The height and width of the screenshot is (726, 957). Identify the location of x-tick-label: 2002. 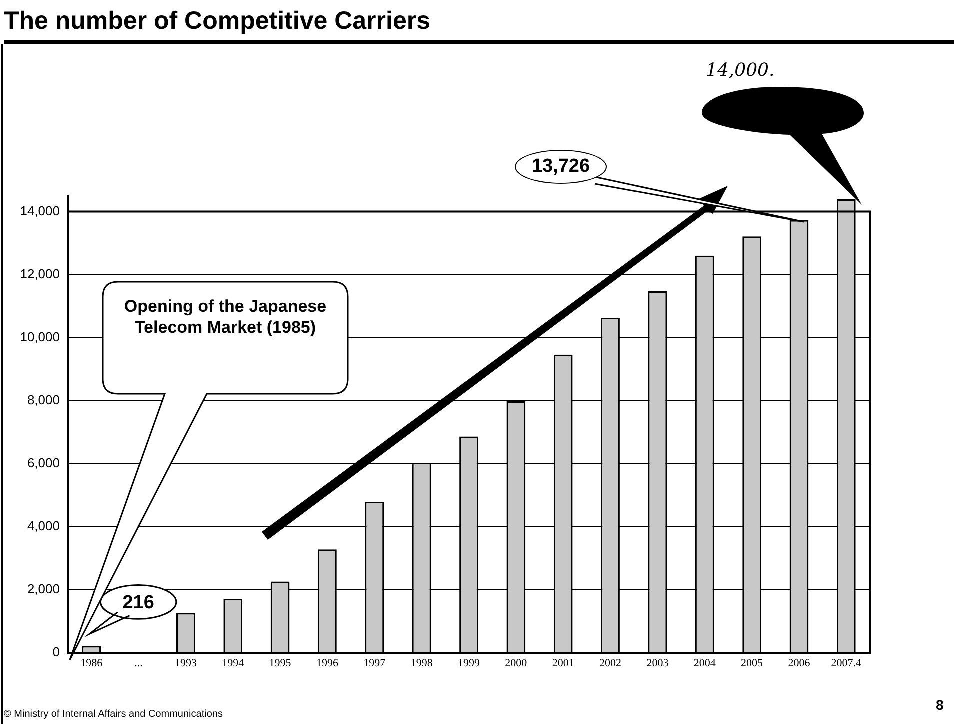
(611, 663).